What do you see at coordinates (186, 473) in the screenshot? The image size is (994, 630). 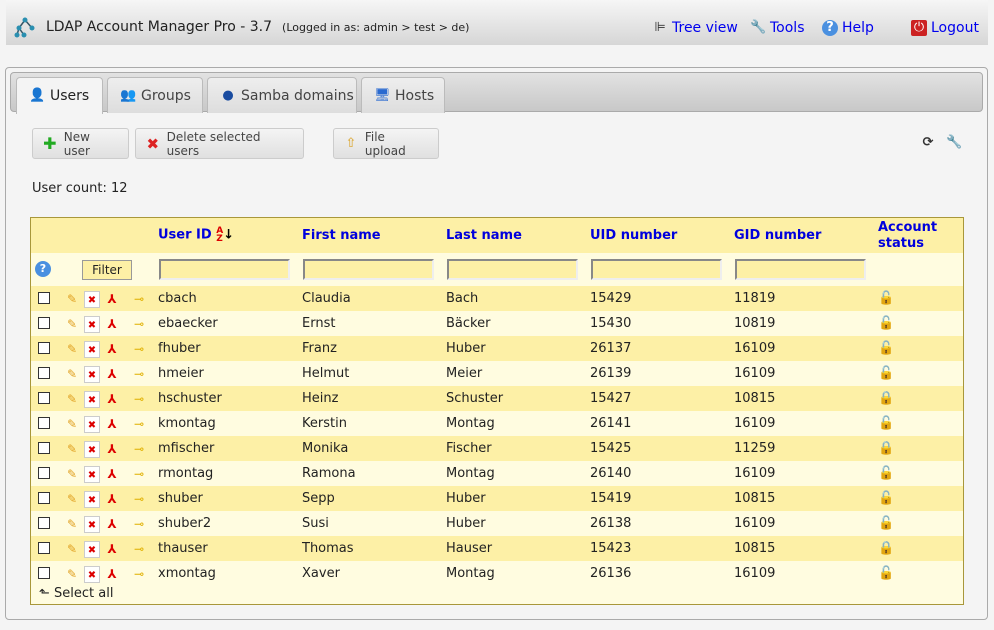 I see `cell-user-id: rmontag` at bounding box center [186, 473].